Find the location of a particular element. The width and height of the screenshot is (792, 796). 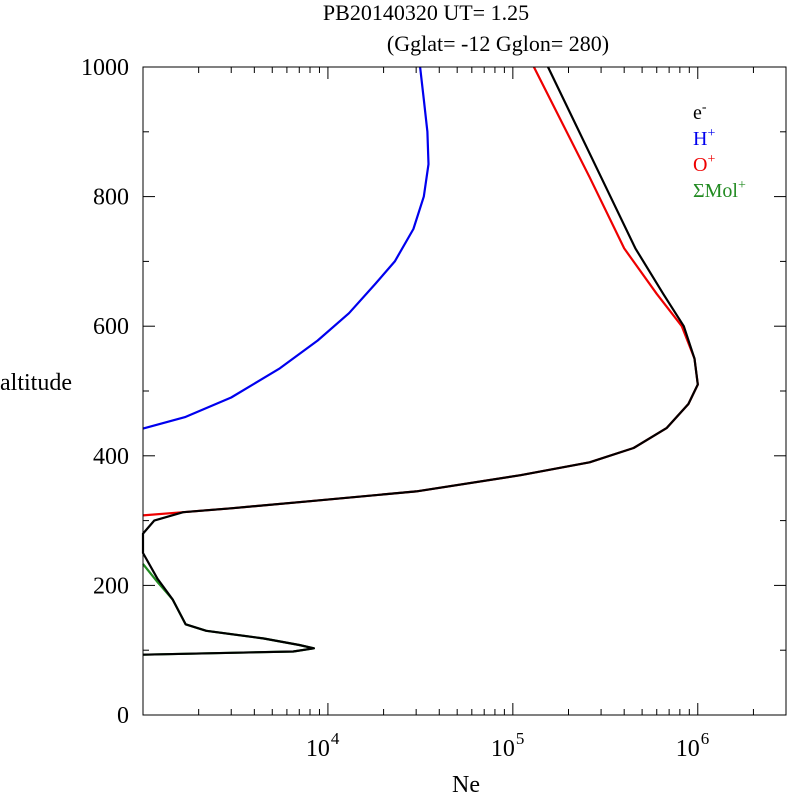

x-tick-label-base-1: 10 is located at coordinates (503, 749).